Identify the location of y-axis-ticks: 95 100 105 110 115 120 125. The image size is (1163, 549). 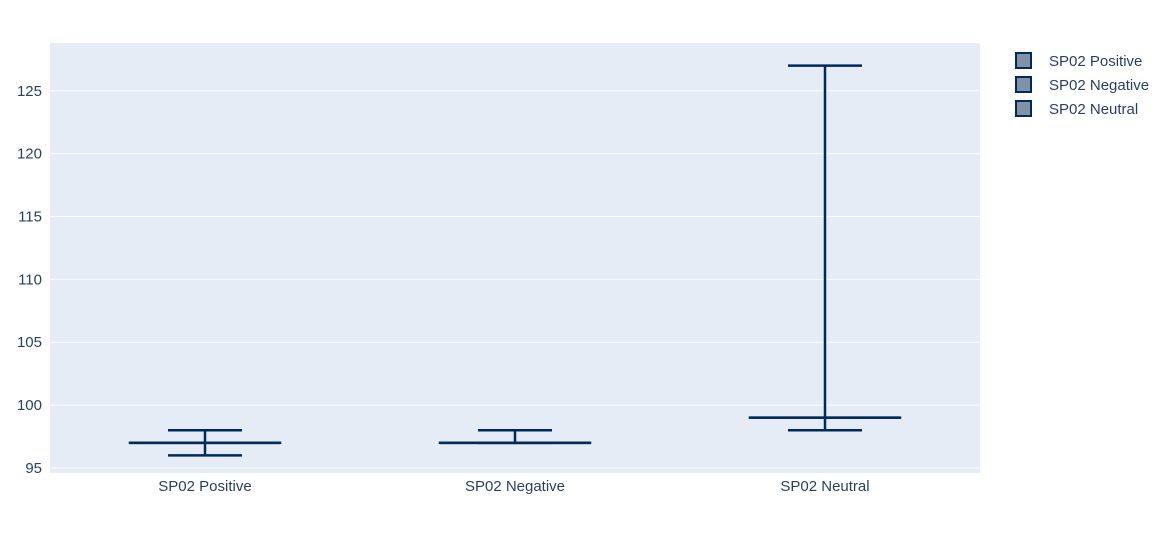
(29, 280).